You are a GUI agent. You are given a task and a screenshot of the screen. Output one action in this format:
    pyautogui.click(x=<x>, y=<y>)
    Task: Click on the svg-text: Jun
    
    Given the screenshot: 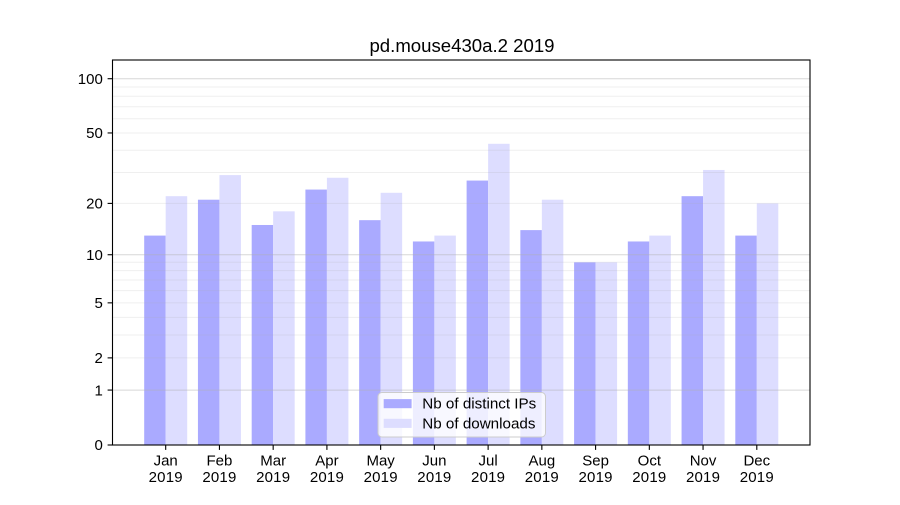 What is the action you would take?
    pyautogui.click(x=434, y=460)
    